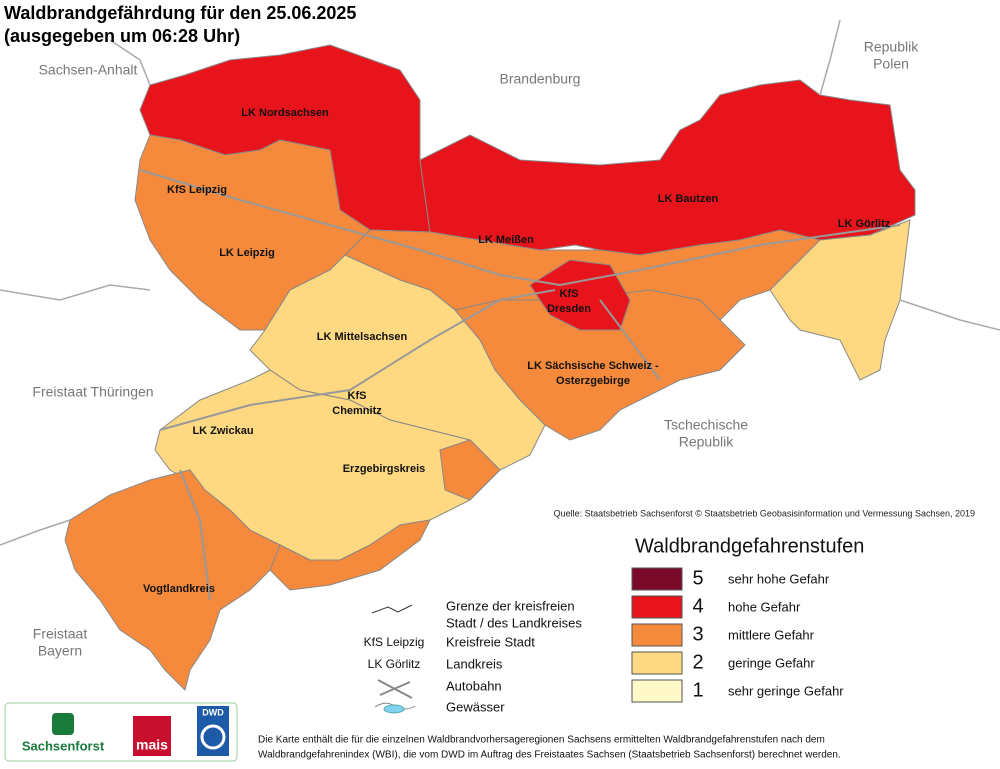 This screenshot has height=769, width=1000. What do you see at coordinates (771, 662) in the screenshot?
I see `legend-label: geringe Gefahr` at bounding box center [771, 662].